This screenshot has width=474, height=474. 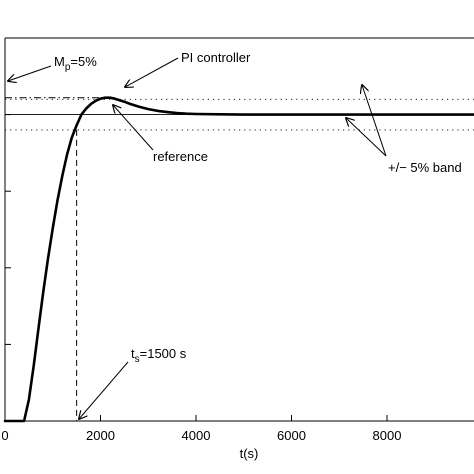 I want to click on band-label: +/− 5% band, so click(x=425, y=167).